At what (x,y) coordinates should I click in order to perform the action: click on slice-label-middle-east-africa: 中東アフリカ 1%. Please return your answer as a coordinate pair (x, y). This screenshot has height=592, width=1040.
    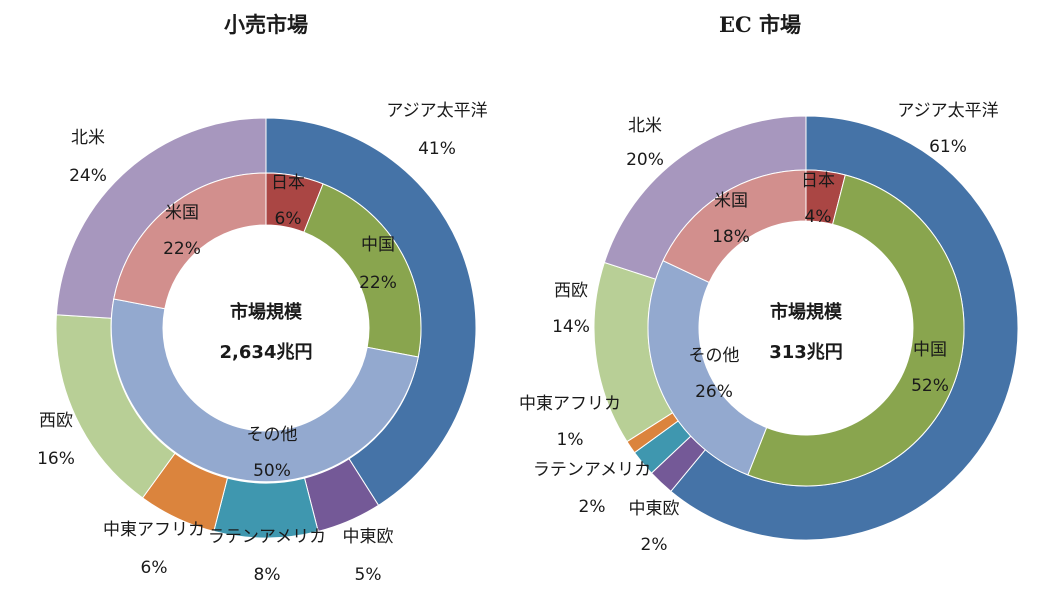
    Looking at the image, I should click on (570, 422).